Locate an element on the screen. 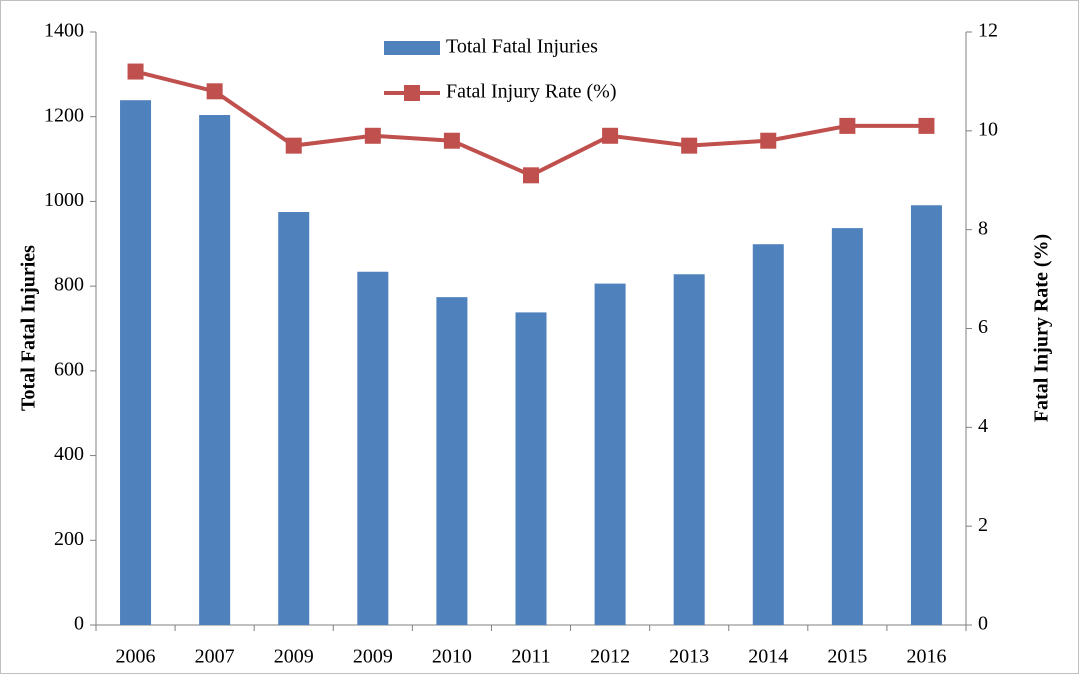 Image resolution: width=1079 pixels, height=674 pixels. y-tick-label: 400 is located at coordinates (69, 454).